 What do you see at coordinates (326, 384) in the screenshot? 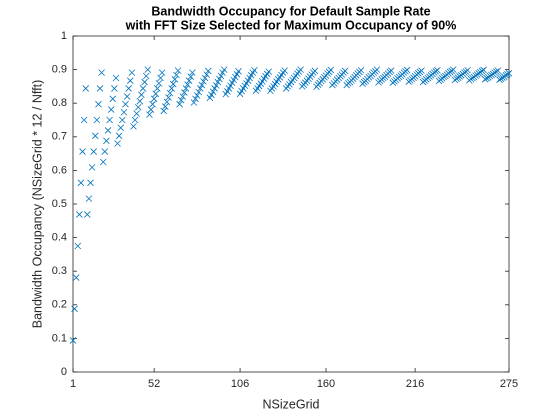
I see `x-tick-label: 160` at bounding box center [326, 384].